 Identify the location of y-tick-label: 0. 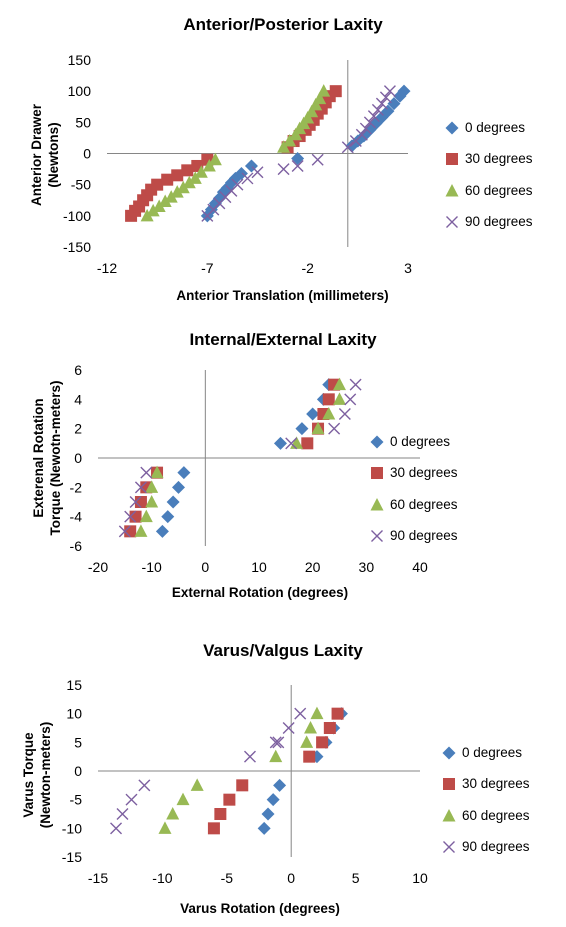
(78, 771).